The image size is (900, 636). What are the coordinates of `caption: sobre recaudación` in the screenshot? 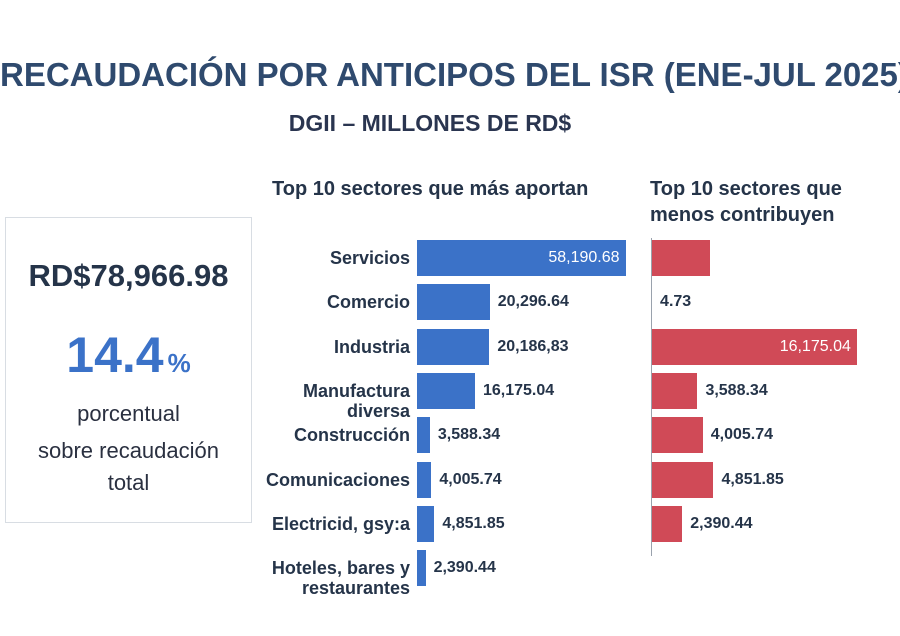 It's located at (128, 450).